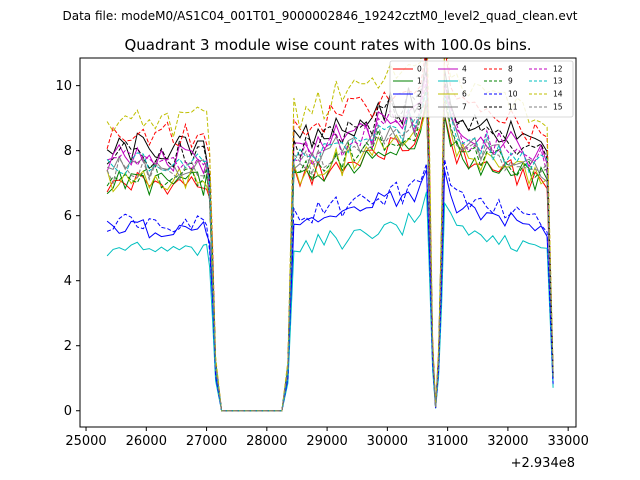 Image resolution: width=640 pixels, height=480 pixels. I want to click on y-tick-label: 4, so click(68, 281).